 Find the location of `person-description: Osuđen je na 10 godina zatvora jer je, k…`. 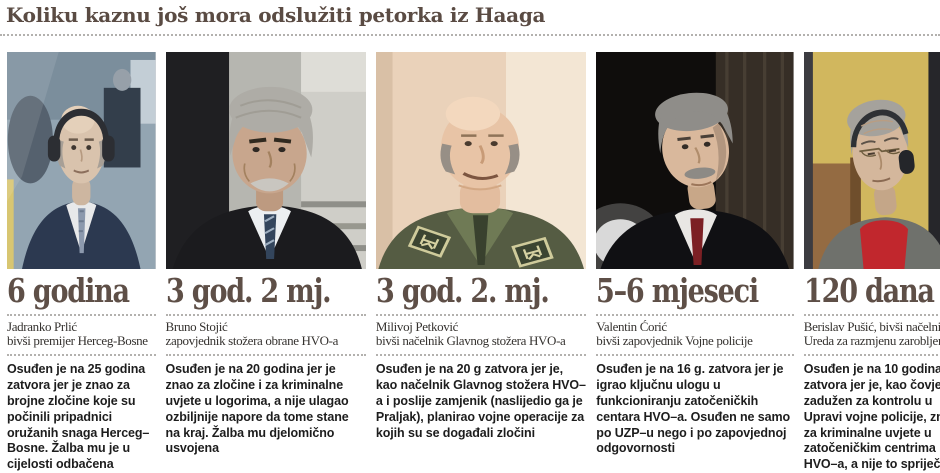

person-description: Osuđen je na 10 godina zatvora jer je, k… is located at coordinates (871, 417).